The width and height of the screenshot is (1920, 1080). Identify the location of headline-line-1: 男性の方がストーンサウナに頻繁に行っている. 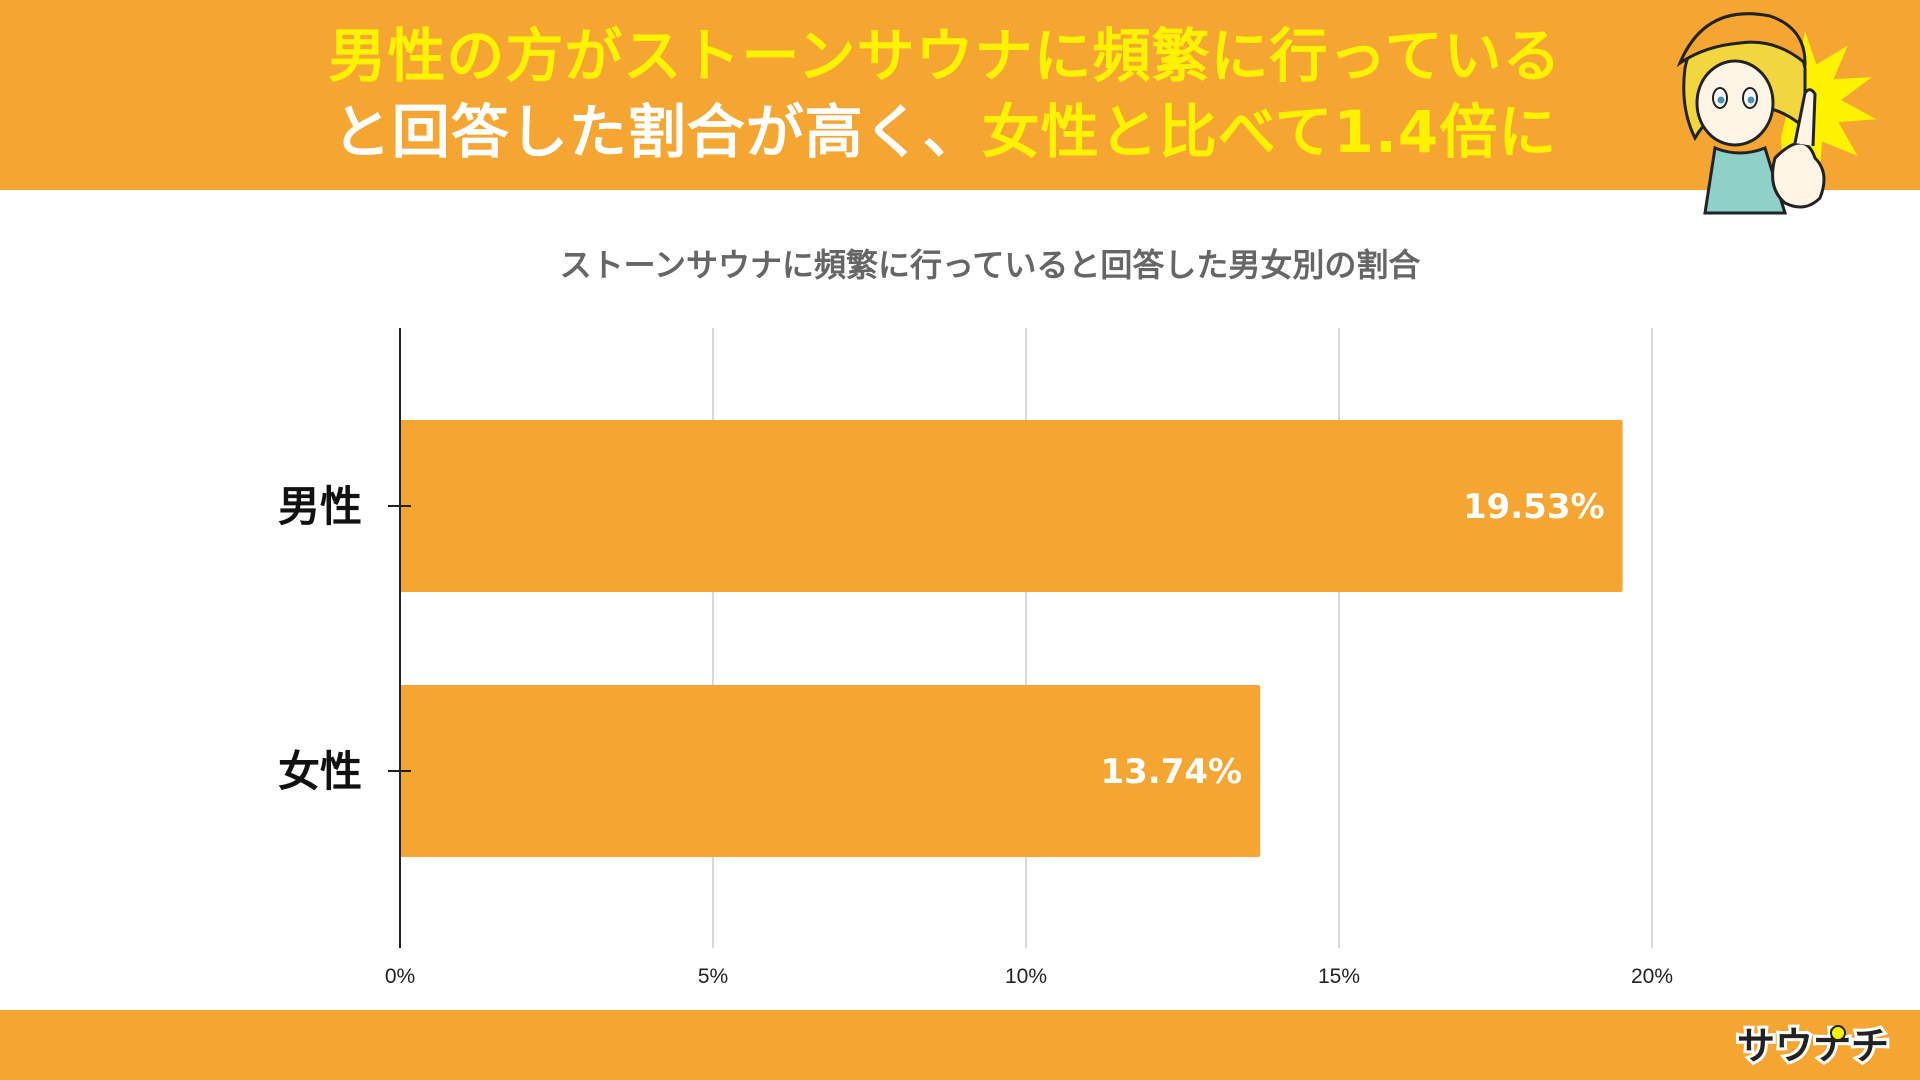
(945, 56).